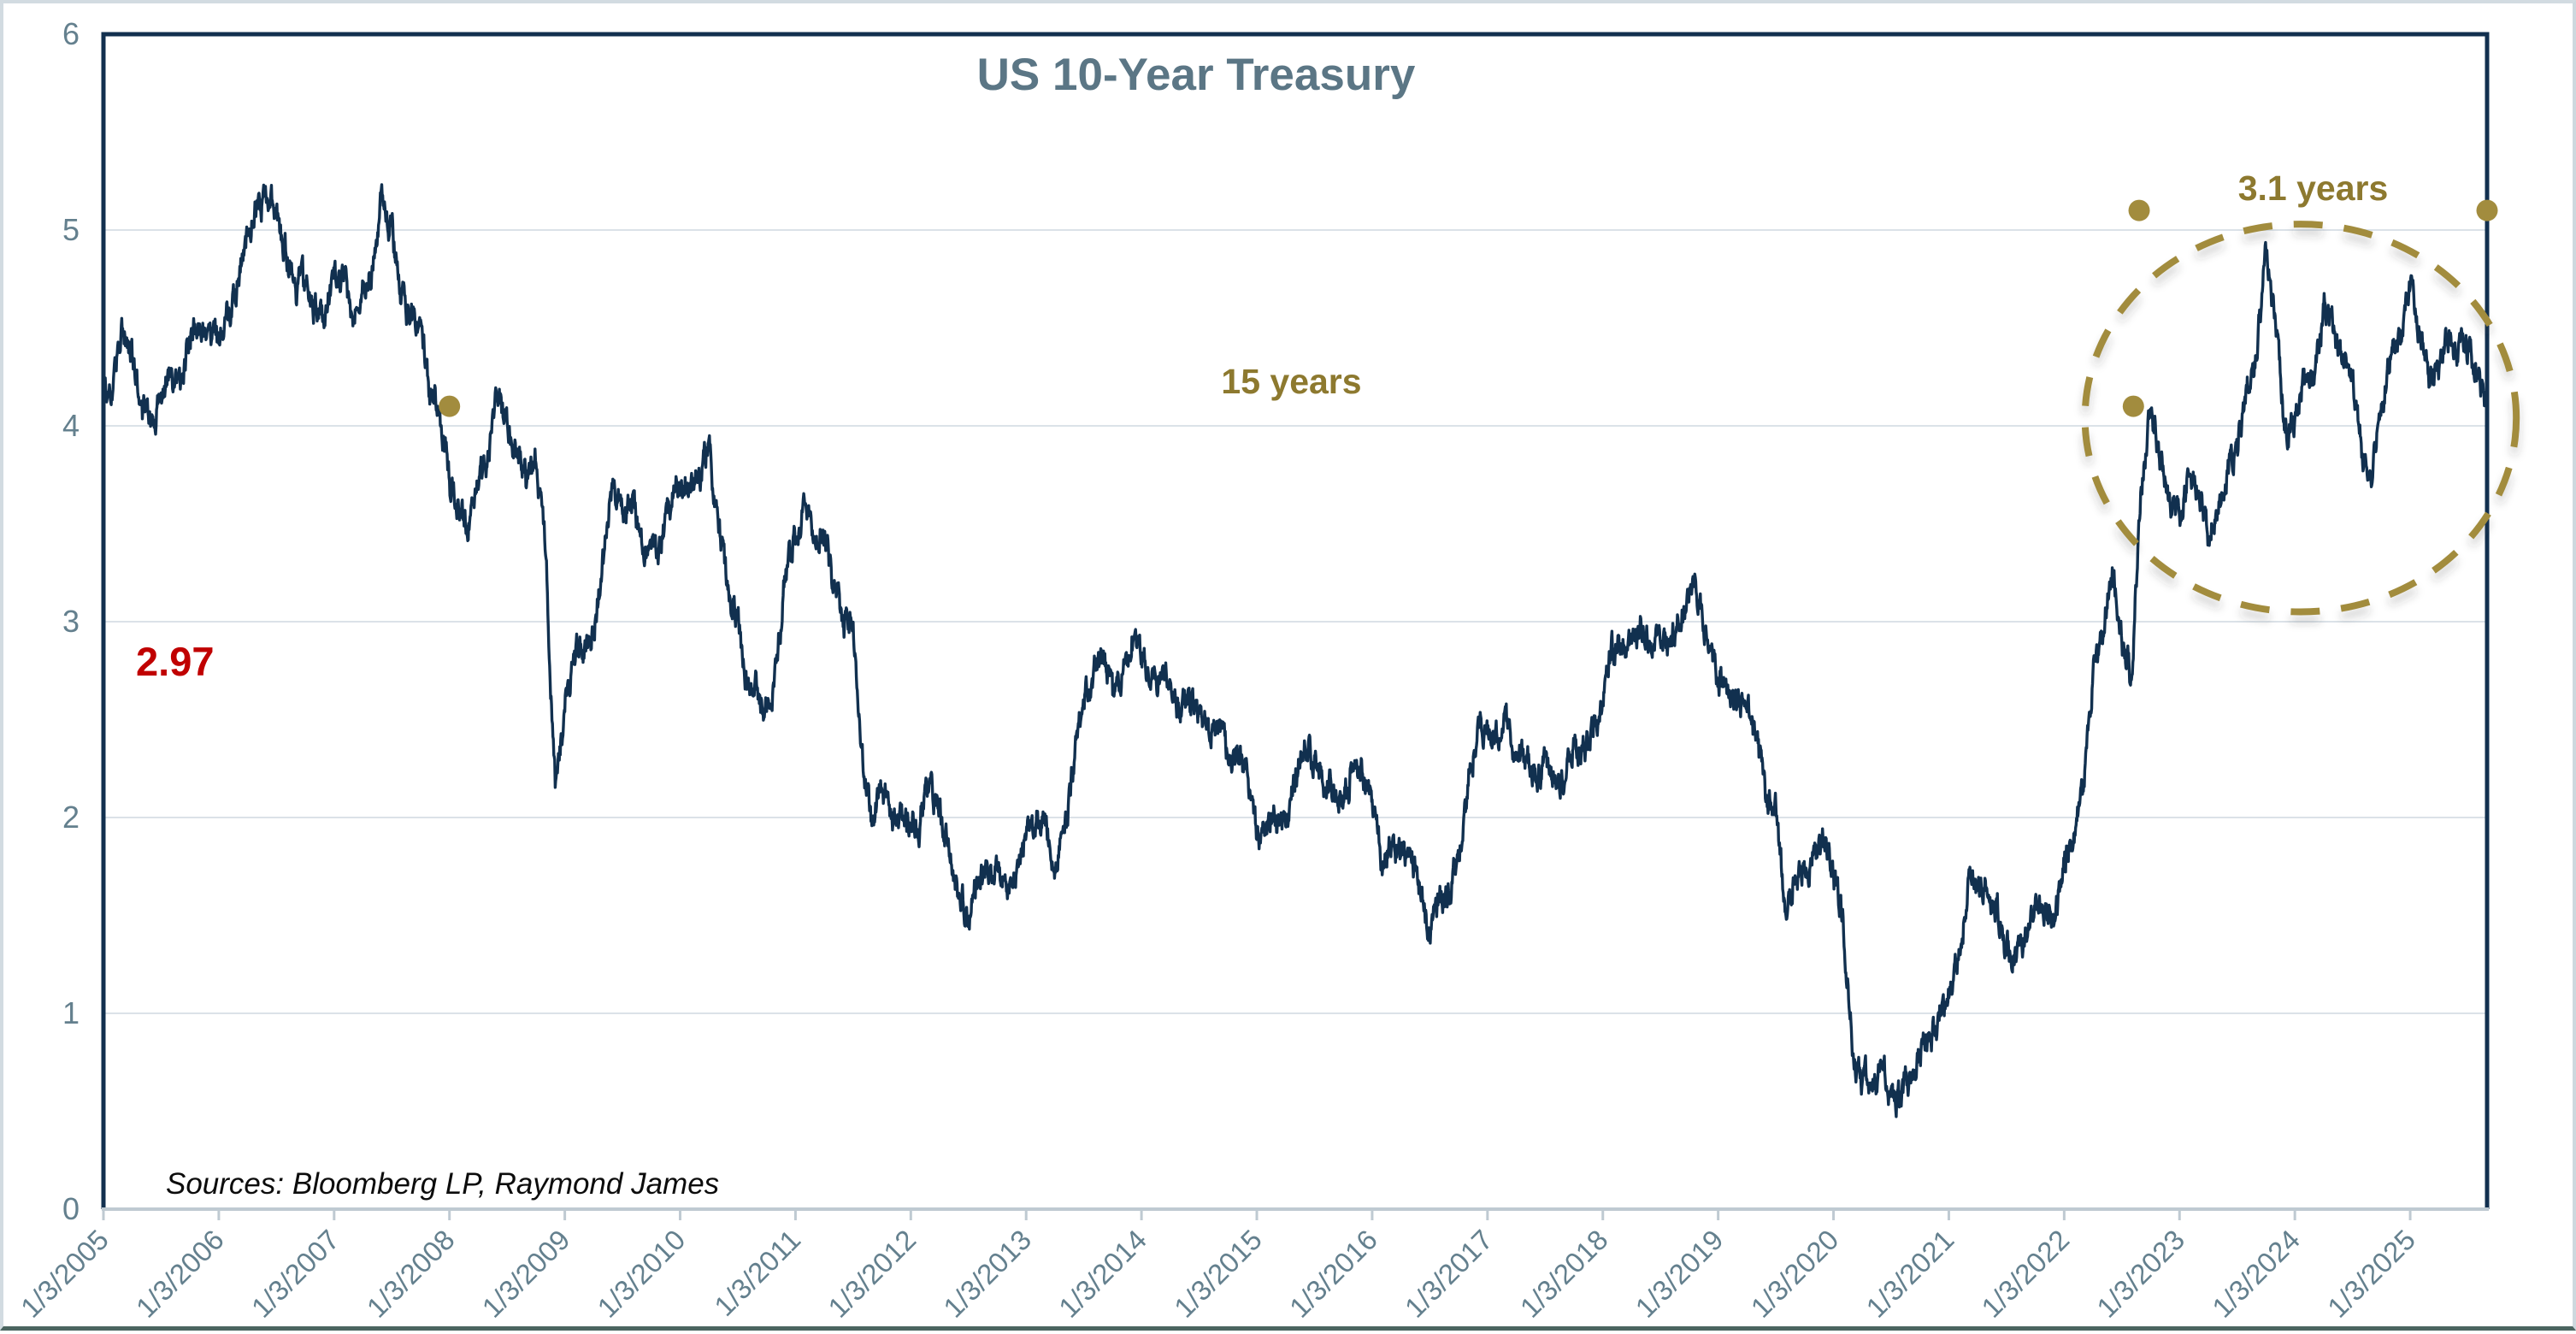 The height and width of the screenshot is (1334, 2576). I want to click on y-axis-label: 2, so click(71, 817).